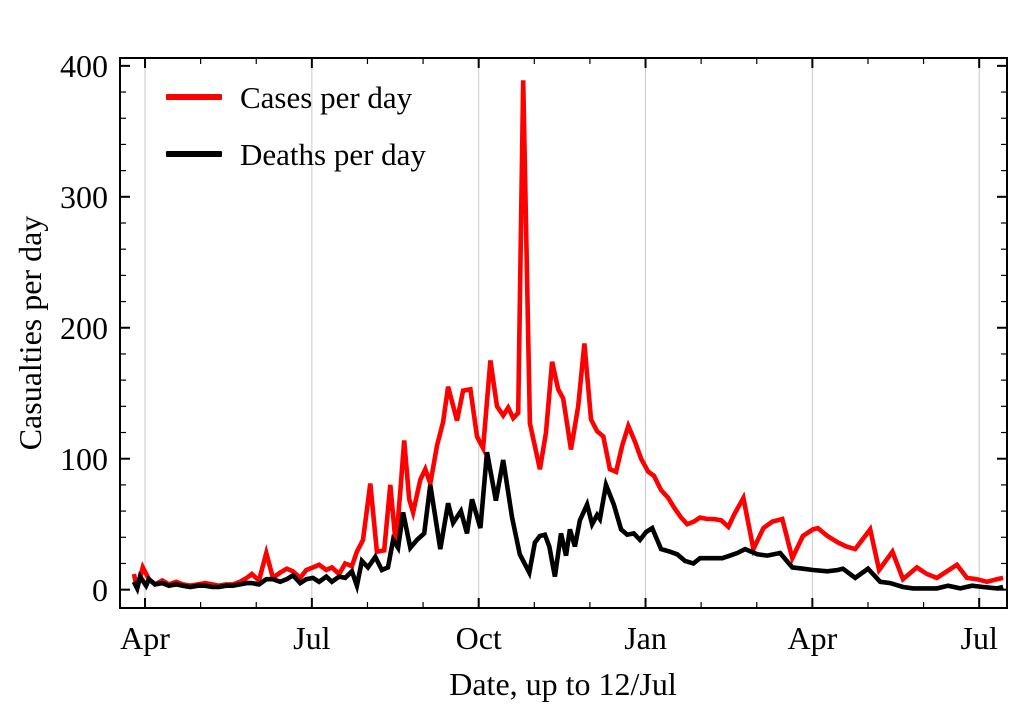 This screenshot has width=1028, height=718. Describe the element at coordinates (30, 333) in the screenshot. I see `y-axis-title: Casualties per day` at that location.